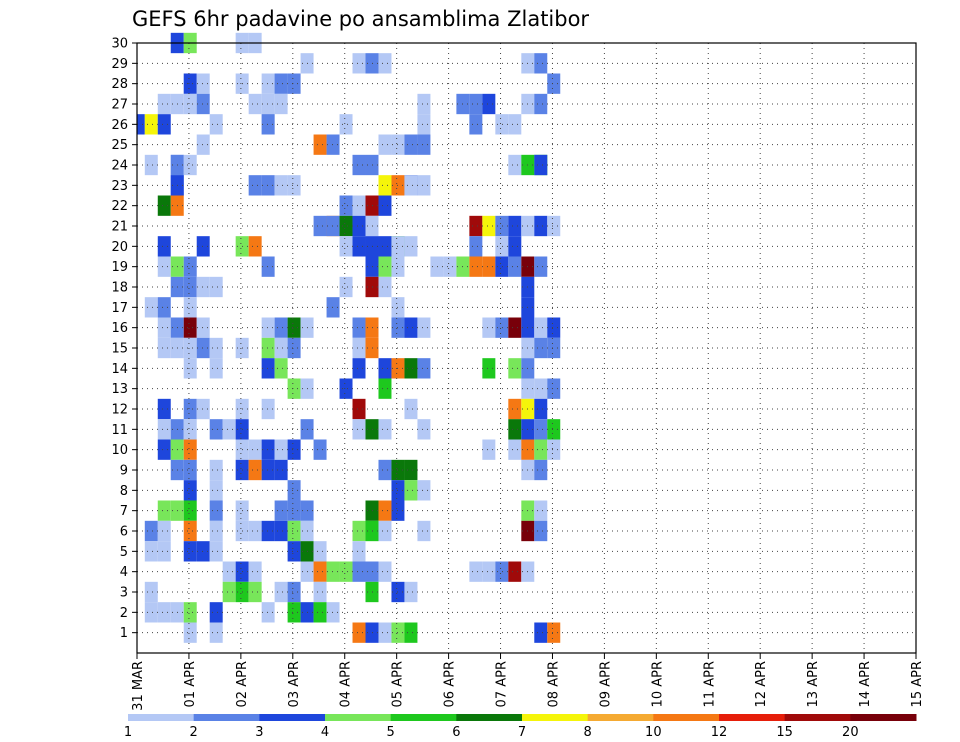 The height and width of the screenshot is (742, 960). What do you see at coordinates (346, 684) in the screenshot?
I see `x-tick-label: 04 APR` at bounding box center [346, 684].